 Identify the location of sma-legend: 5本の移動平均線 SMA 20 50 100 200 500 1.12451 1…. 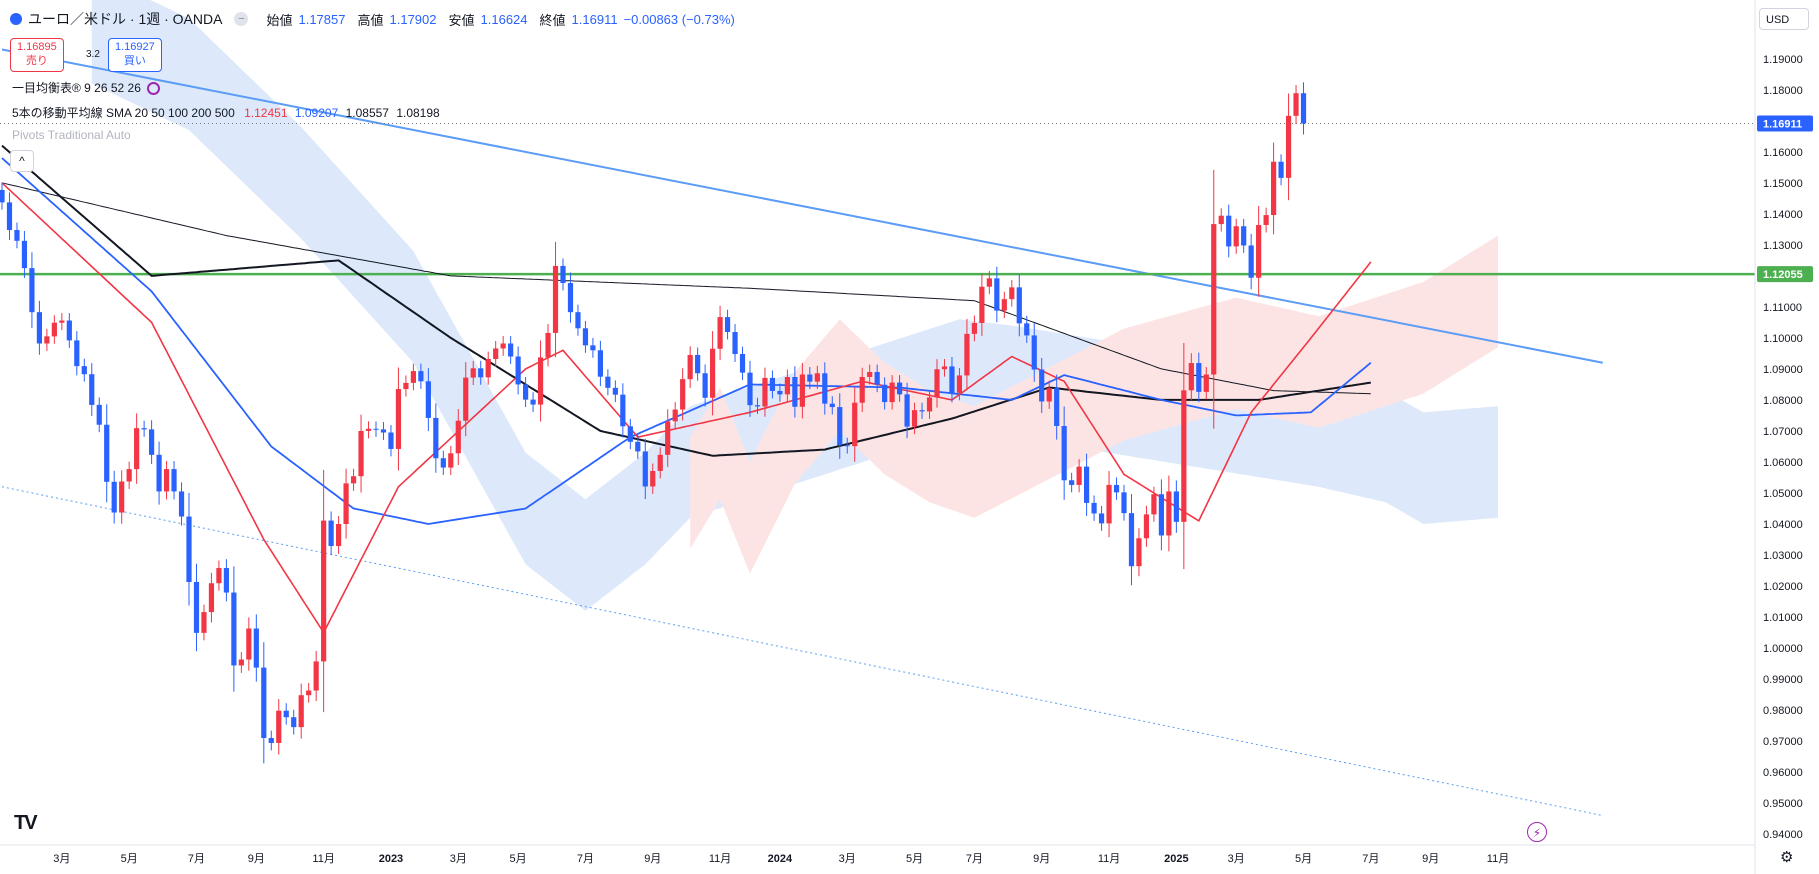
(226, 112).